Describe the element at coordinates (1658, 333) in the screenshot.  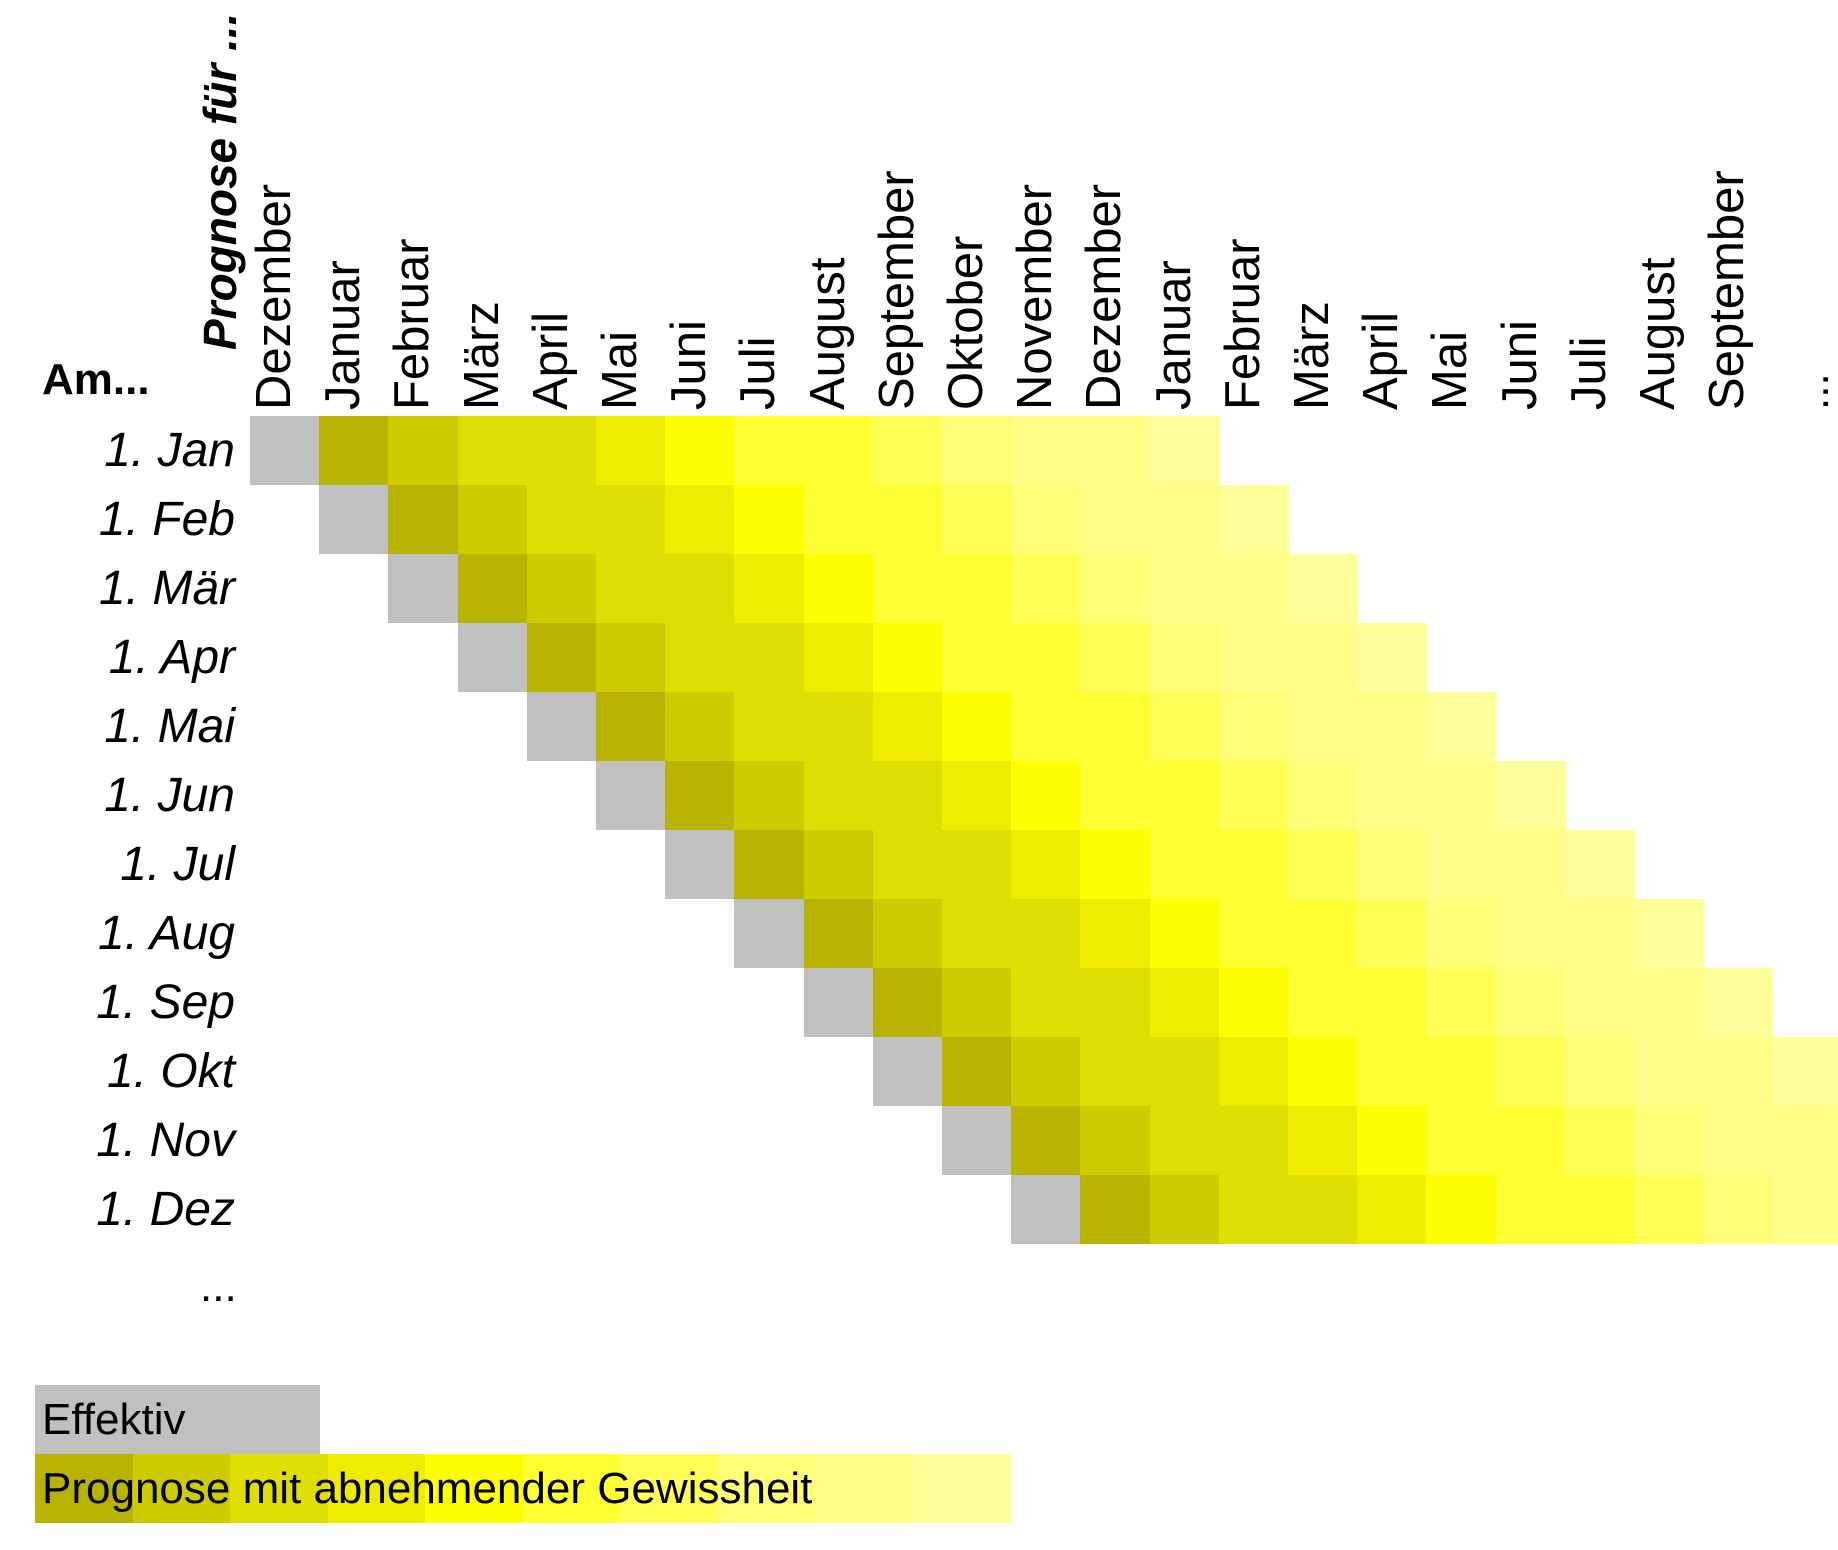
I see `column-label: August` at that location.